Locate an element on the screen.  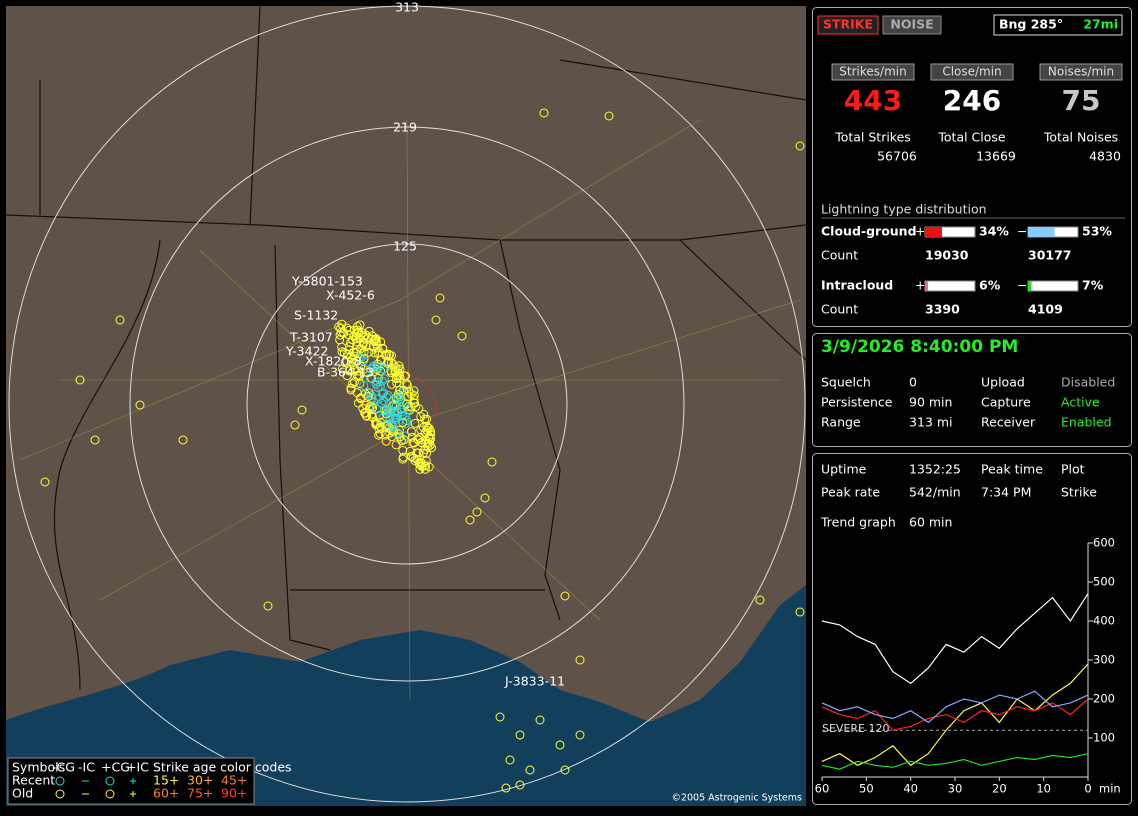
age-label: 90+ is located at coordinates (234, 793).